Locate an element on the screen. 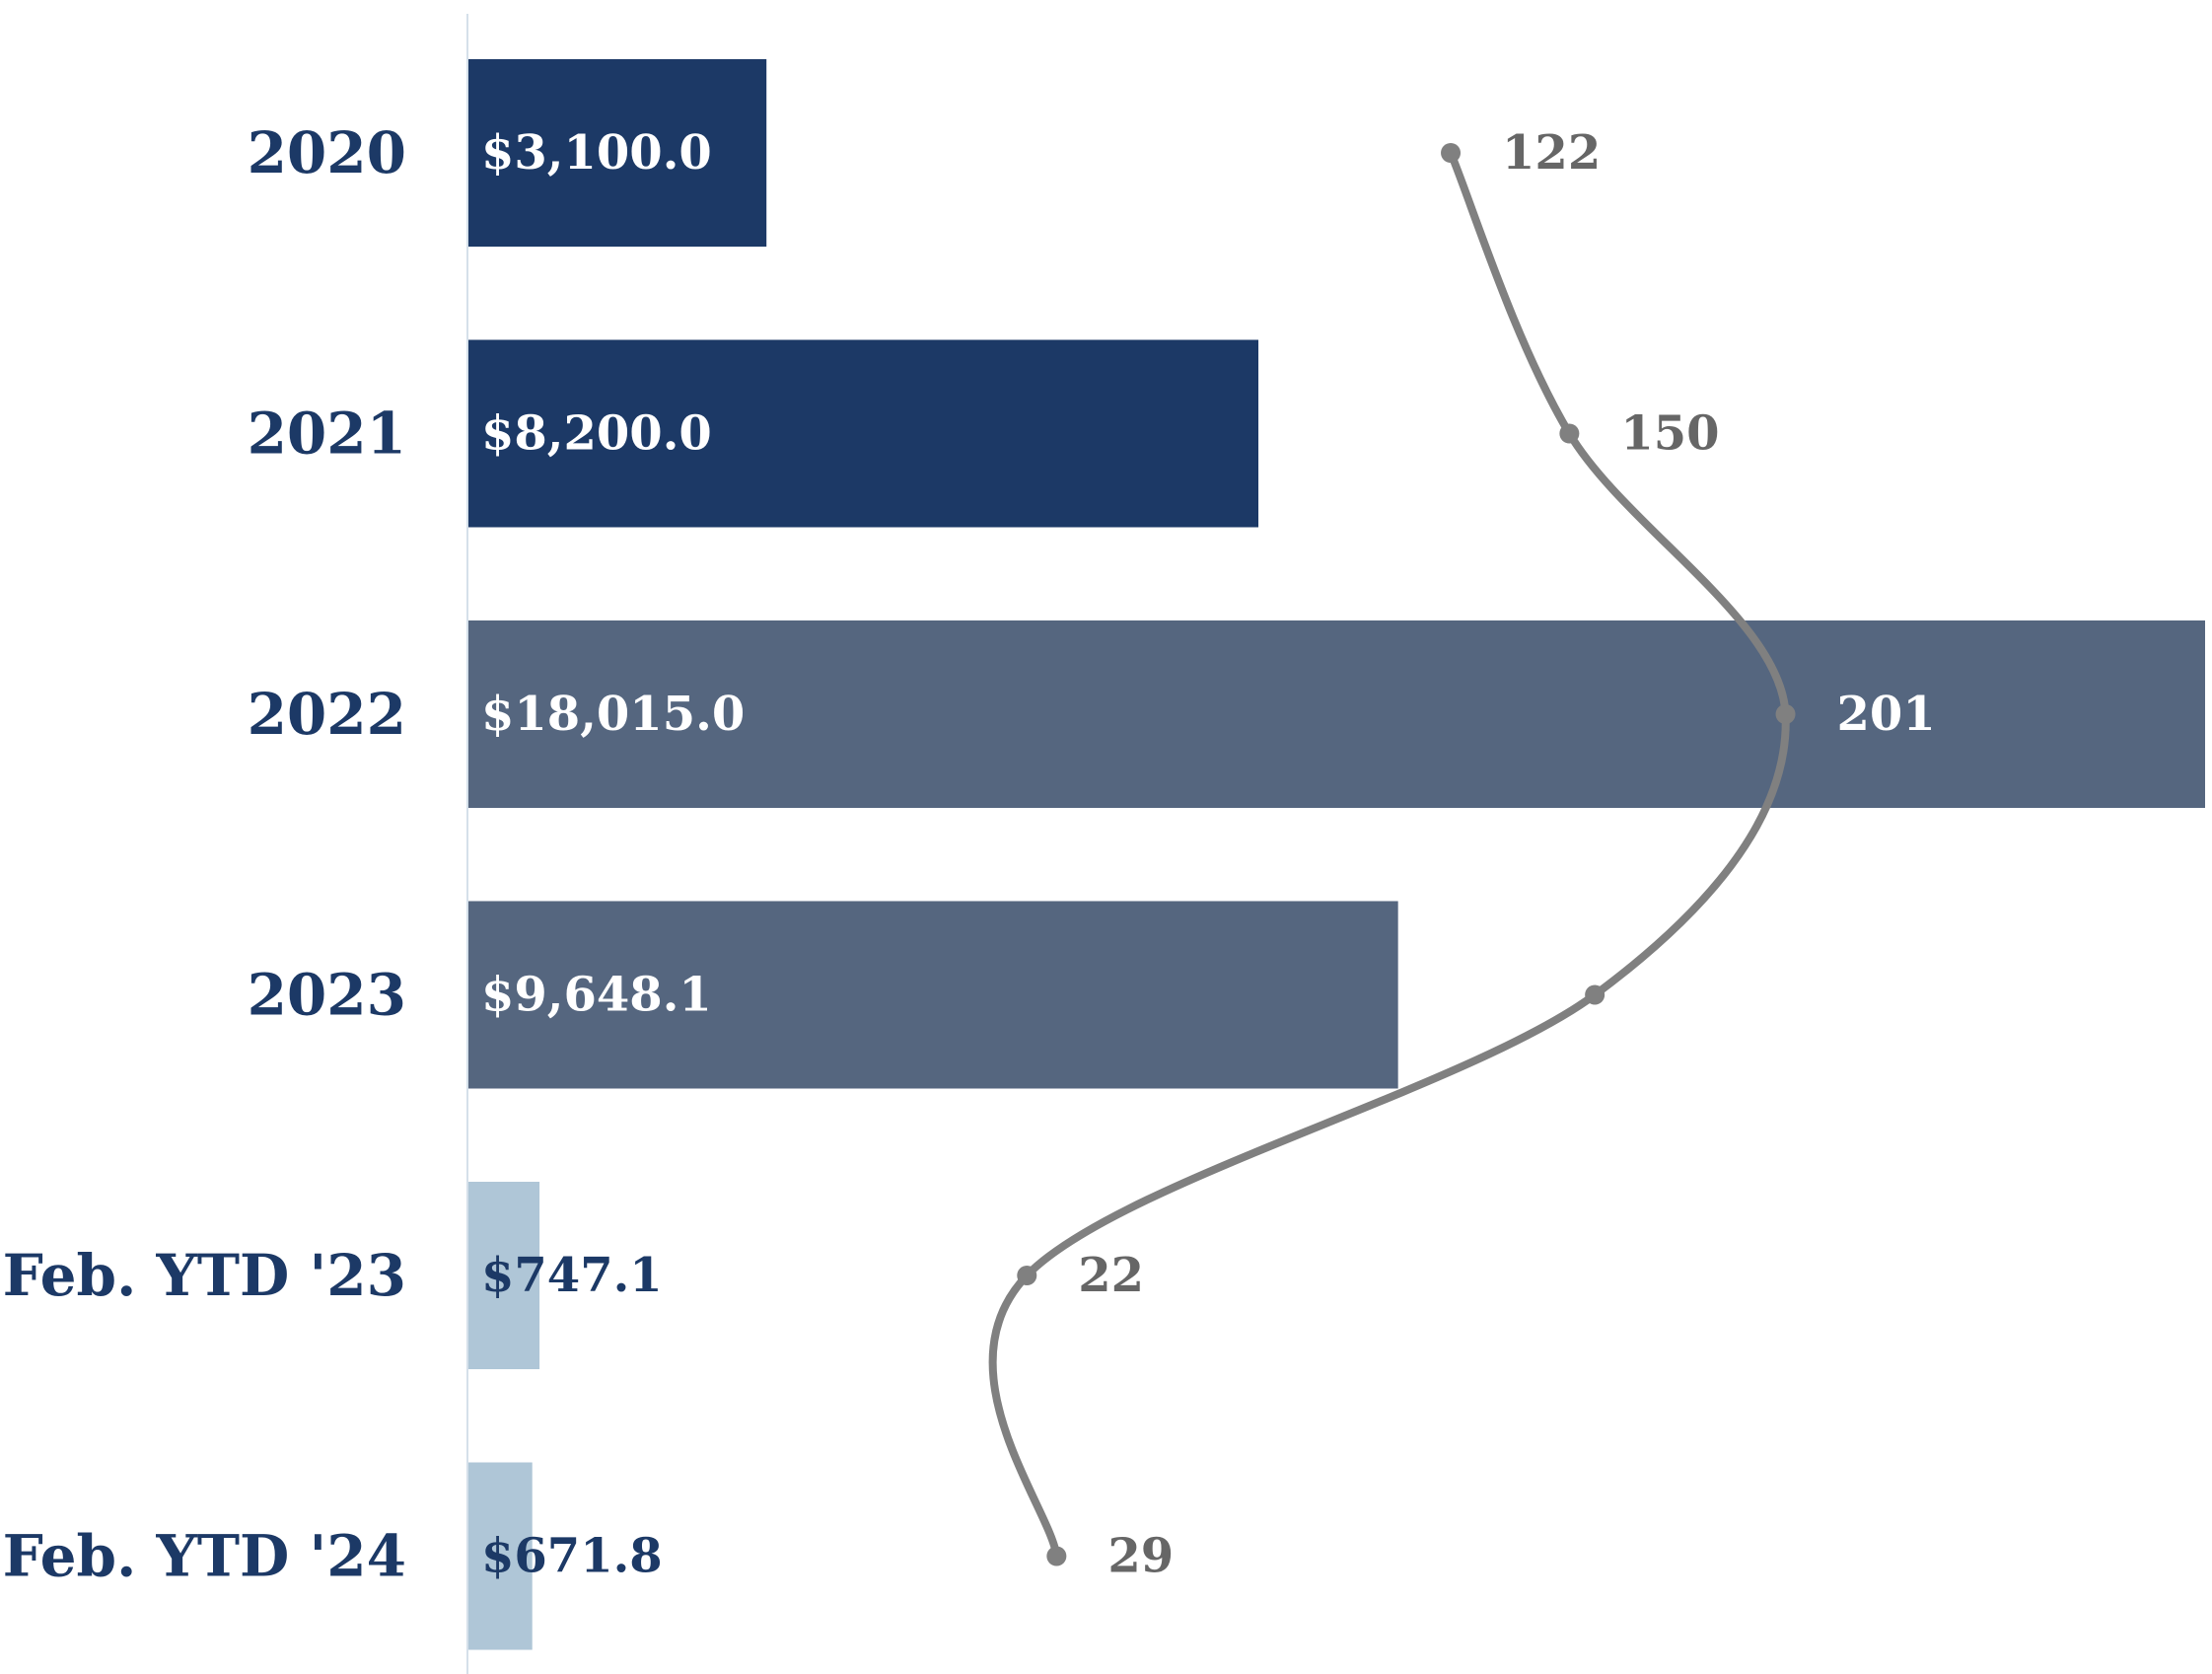 The width and height of the screenshot is (2212, 1674). count-label-3: 156 is located at coordinates (1703, 995).